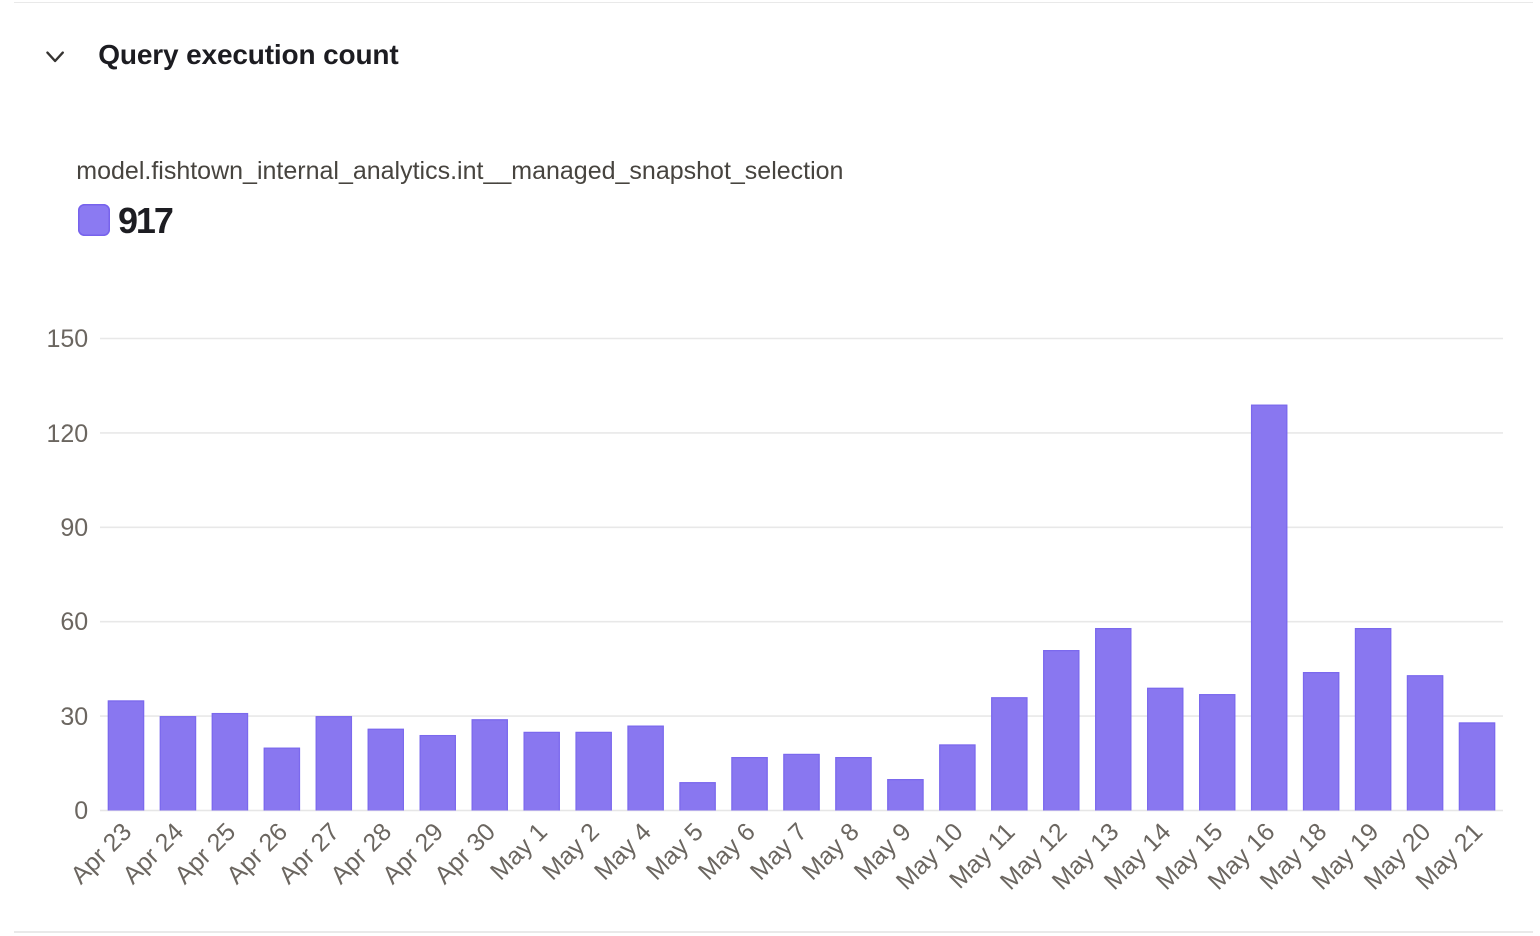 The height and width of the screenshot is (936, 1540). Describe the element at coordinates (831, 852) in the screenshot. I see `svg-text: May 8` at that location.